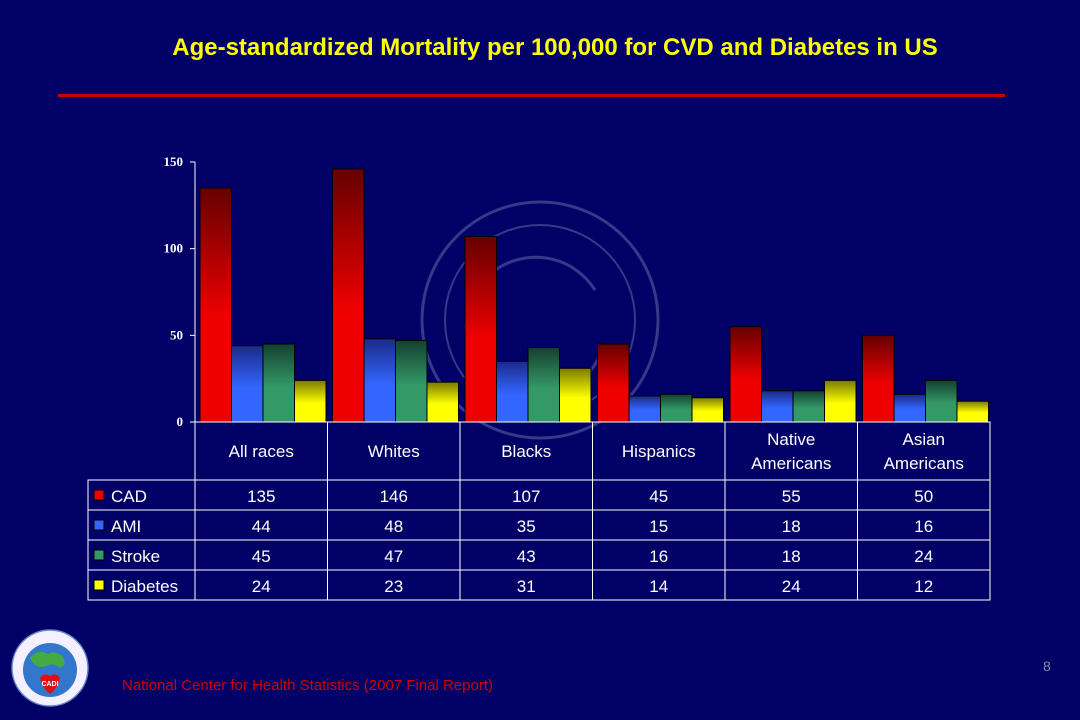 The width and height of the screenshot is (1080, 720). Describe the element at coordinates (394, 496) in the screenshot. I see `data-label-cad-1: 146` at that location.